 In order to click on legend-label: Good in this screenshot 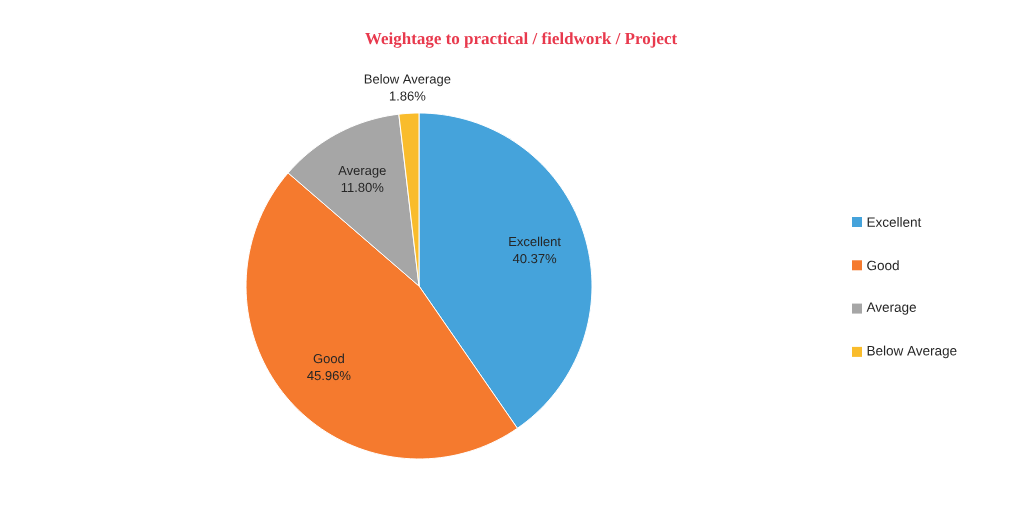, I will do `click(883, 265)`.